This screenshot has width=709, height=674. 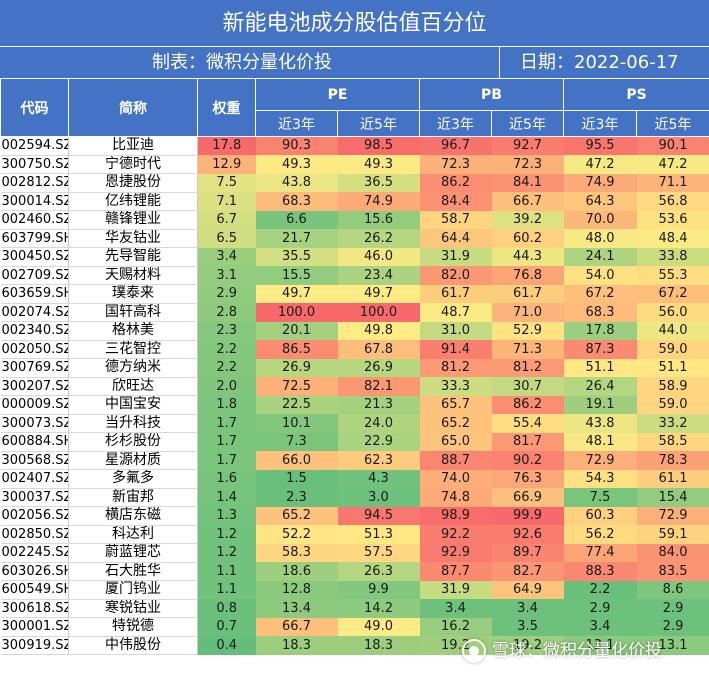 I want to click on percentile-cell-pb5: 92.7, so click(x=527, y=145).